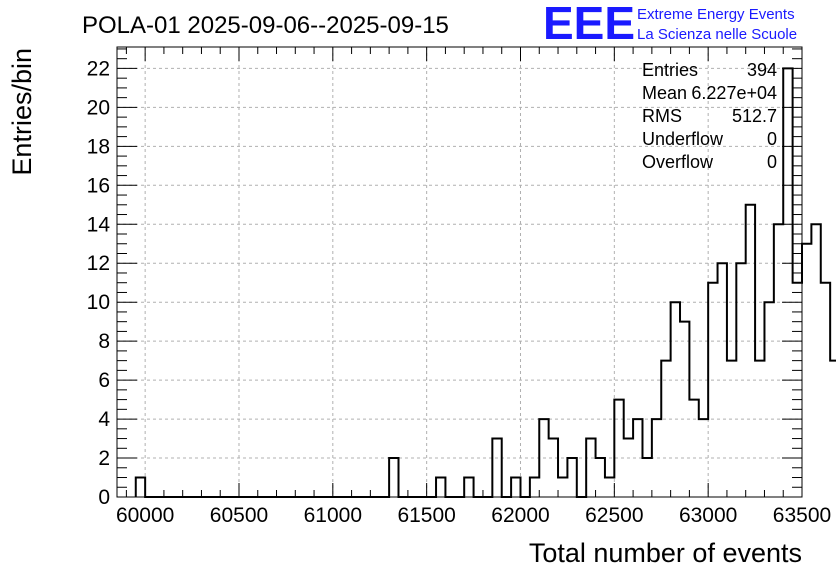 The image size is (836, 572). I want to click on y-tick-label: 2, so click(104, 458).